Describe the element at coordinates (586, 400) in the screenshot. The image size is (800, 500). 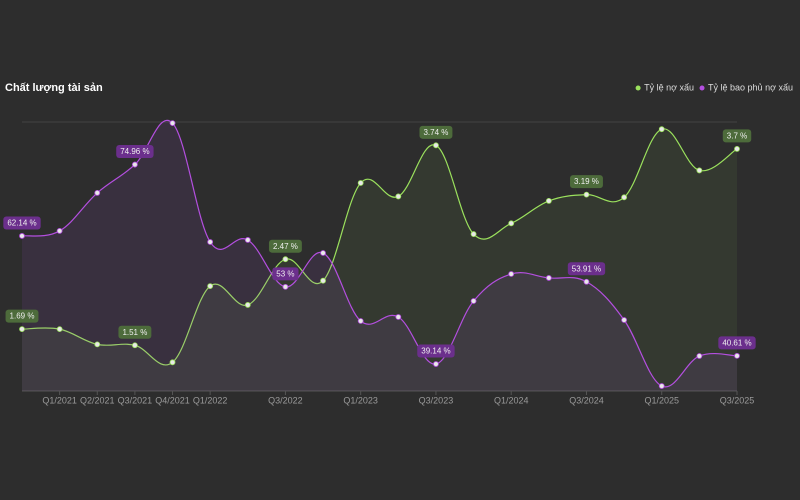
I see `x-tick-label: Q3/2024` at that location.